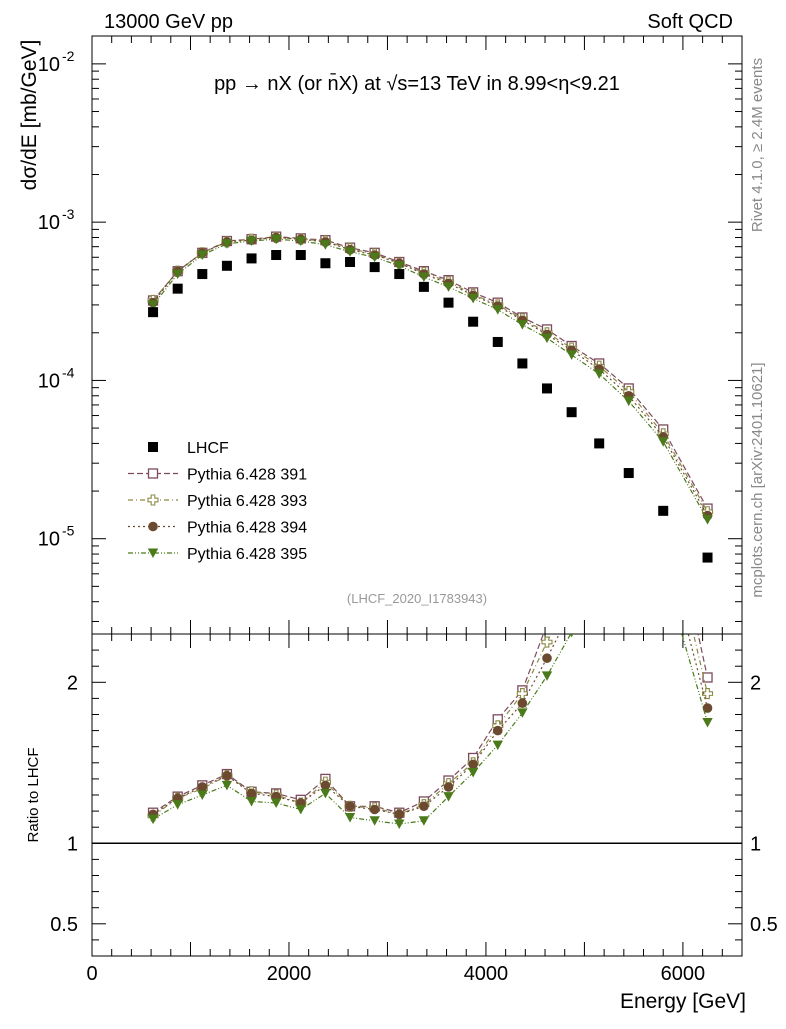 This screenshot has height=1029, width=786. I want to click on legend-marker-lhcf, so click(153, 447).